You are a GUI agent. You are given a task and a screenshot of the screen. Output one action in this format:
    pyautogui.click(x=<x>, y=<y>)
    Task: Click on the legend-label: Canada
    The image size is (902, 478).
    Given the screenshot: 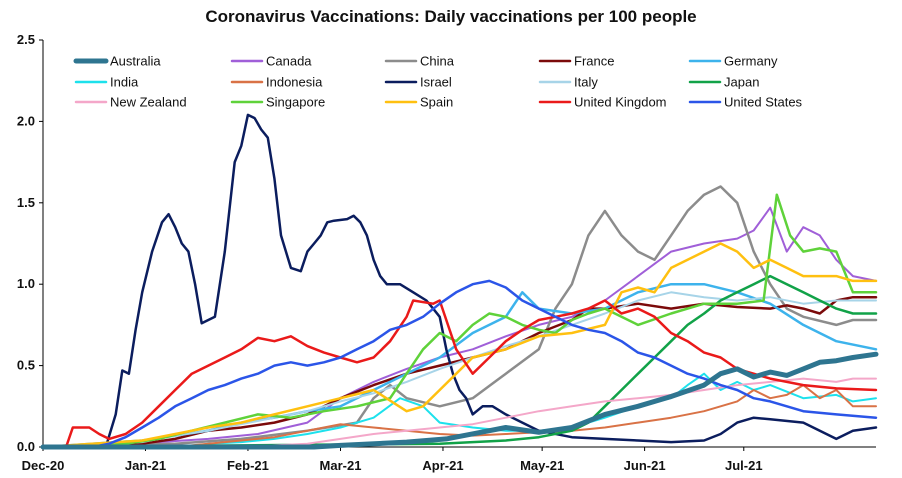 What is the action you would take?
    pyautogui.click(x=289, y=61)
    